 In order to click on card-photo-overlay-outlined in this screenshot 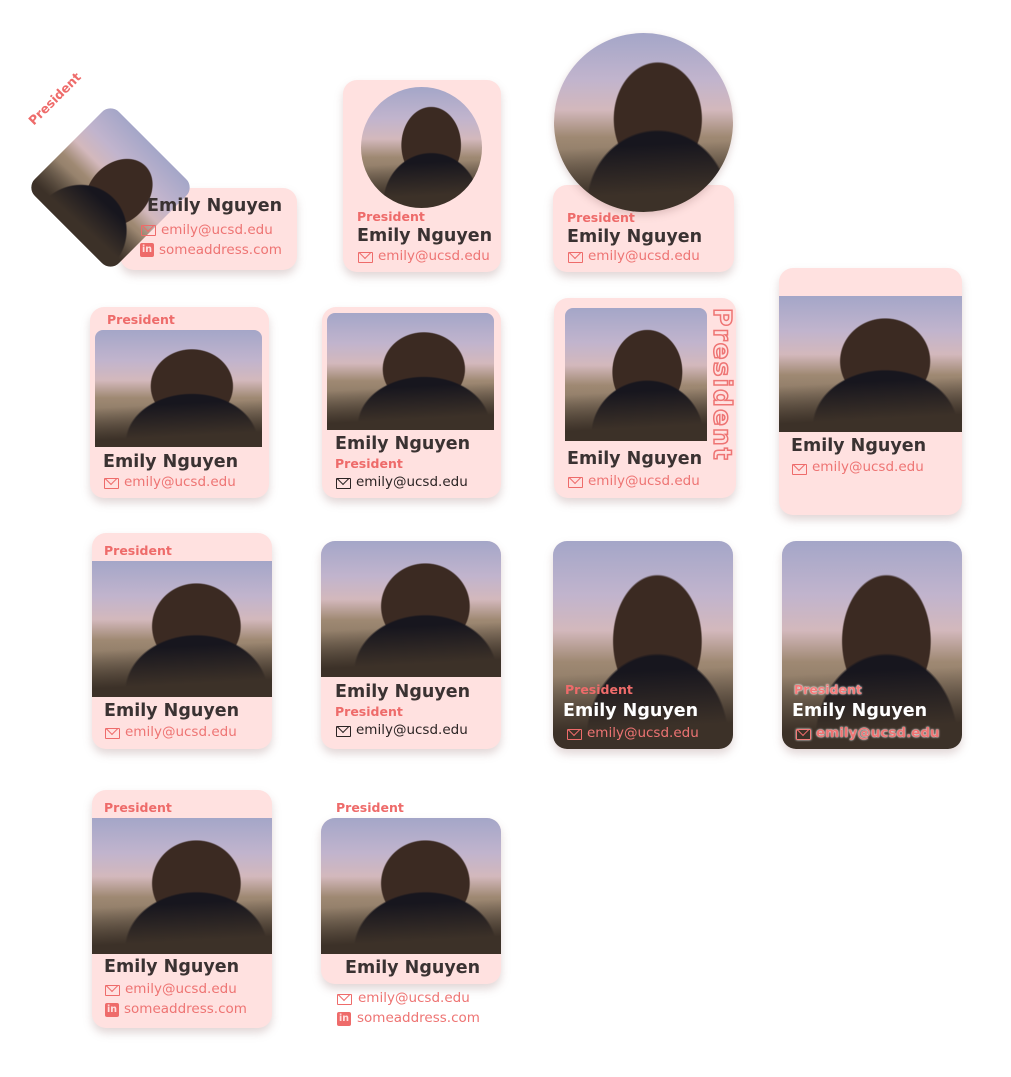, I will do `click(872, 645)`.